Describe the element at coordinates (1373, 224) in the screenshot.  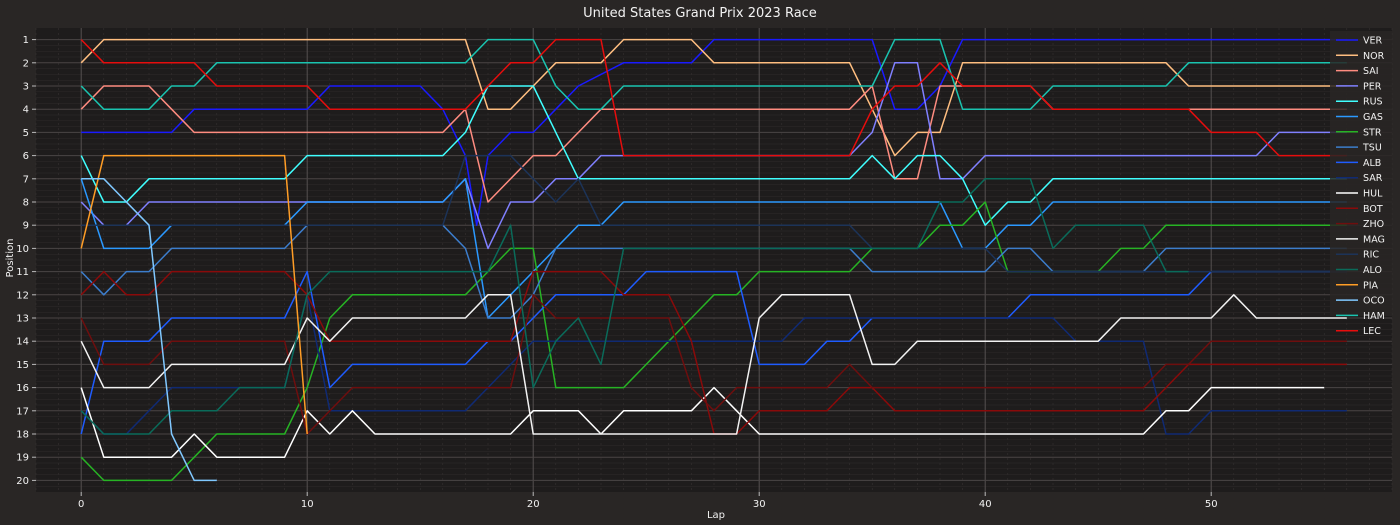
I see `legend-label-zho: ZHO` at that location.